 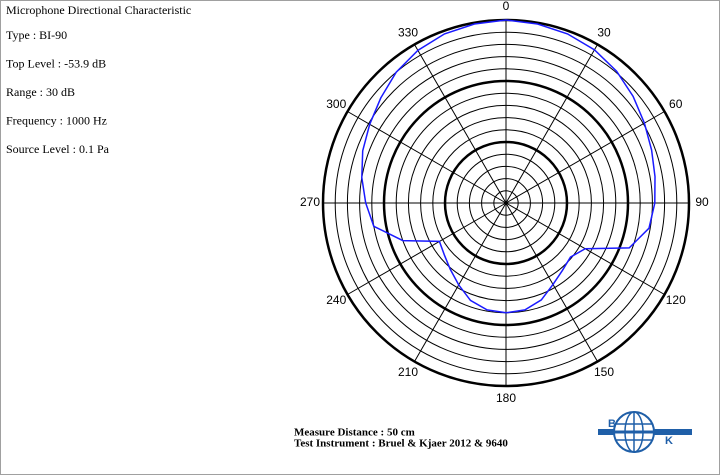 I want to click on footer-line: Measure Distance : 50 cm, so click(x=354, y=433).